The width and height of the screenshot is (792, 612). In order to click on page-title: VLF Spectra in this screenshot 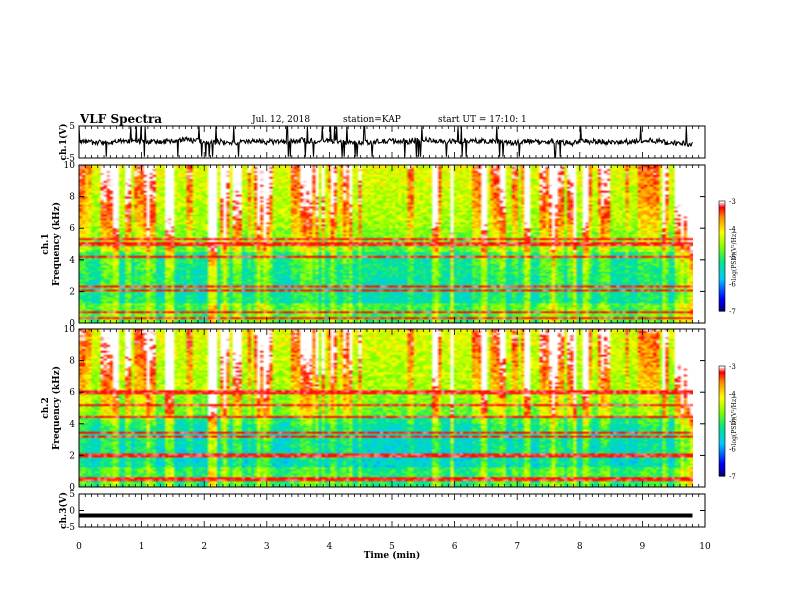, I will do `click(121, 119)`.